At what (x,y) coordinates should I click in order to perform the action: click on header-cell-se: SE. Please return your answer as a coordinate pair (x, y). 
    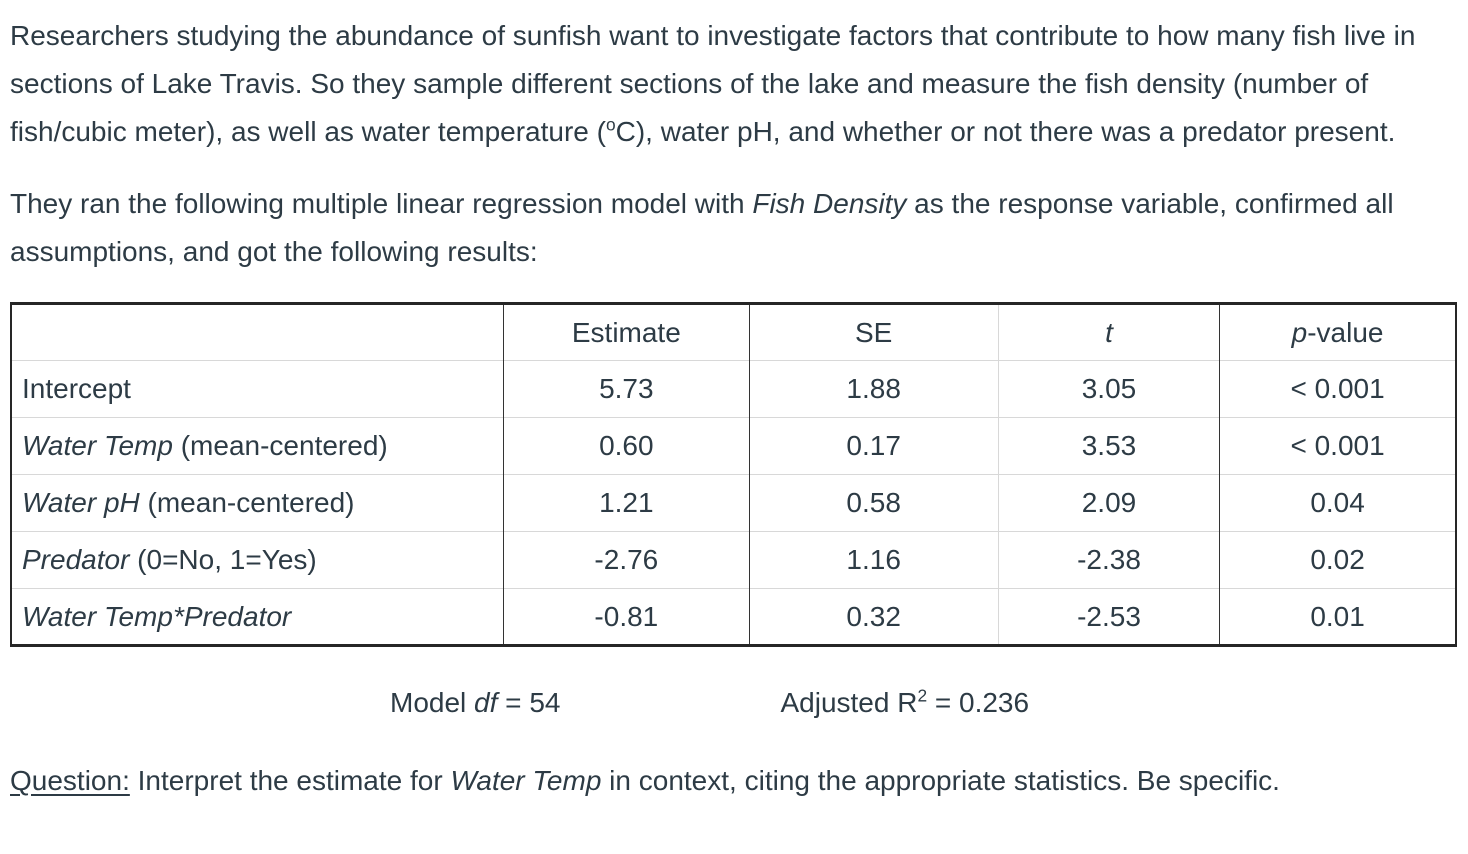
    Looking at the image, I should click on (874, 332).